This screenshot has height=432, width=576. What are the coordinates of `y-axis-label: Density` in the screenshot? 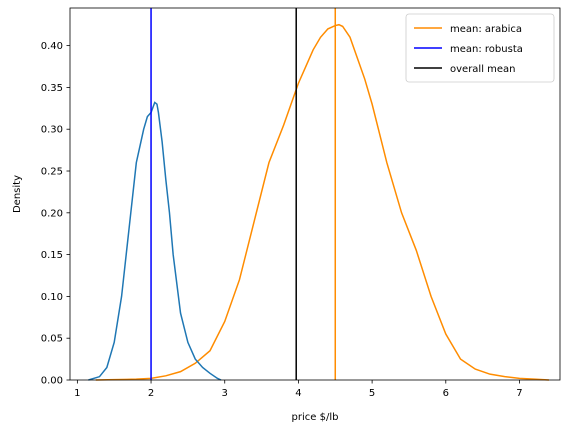 It's located at (17, 194).